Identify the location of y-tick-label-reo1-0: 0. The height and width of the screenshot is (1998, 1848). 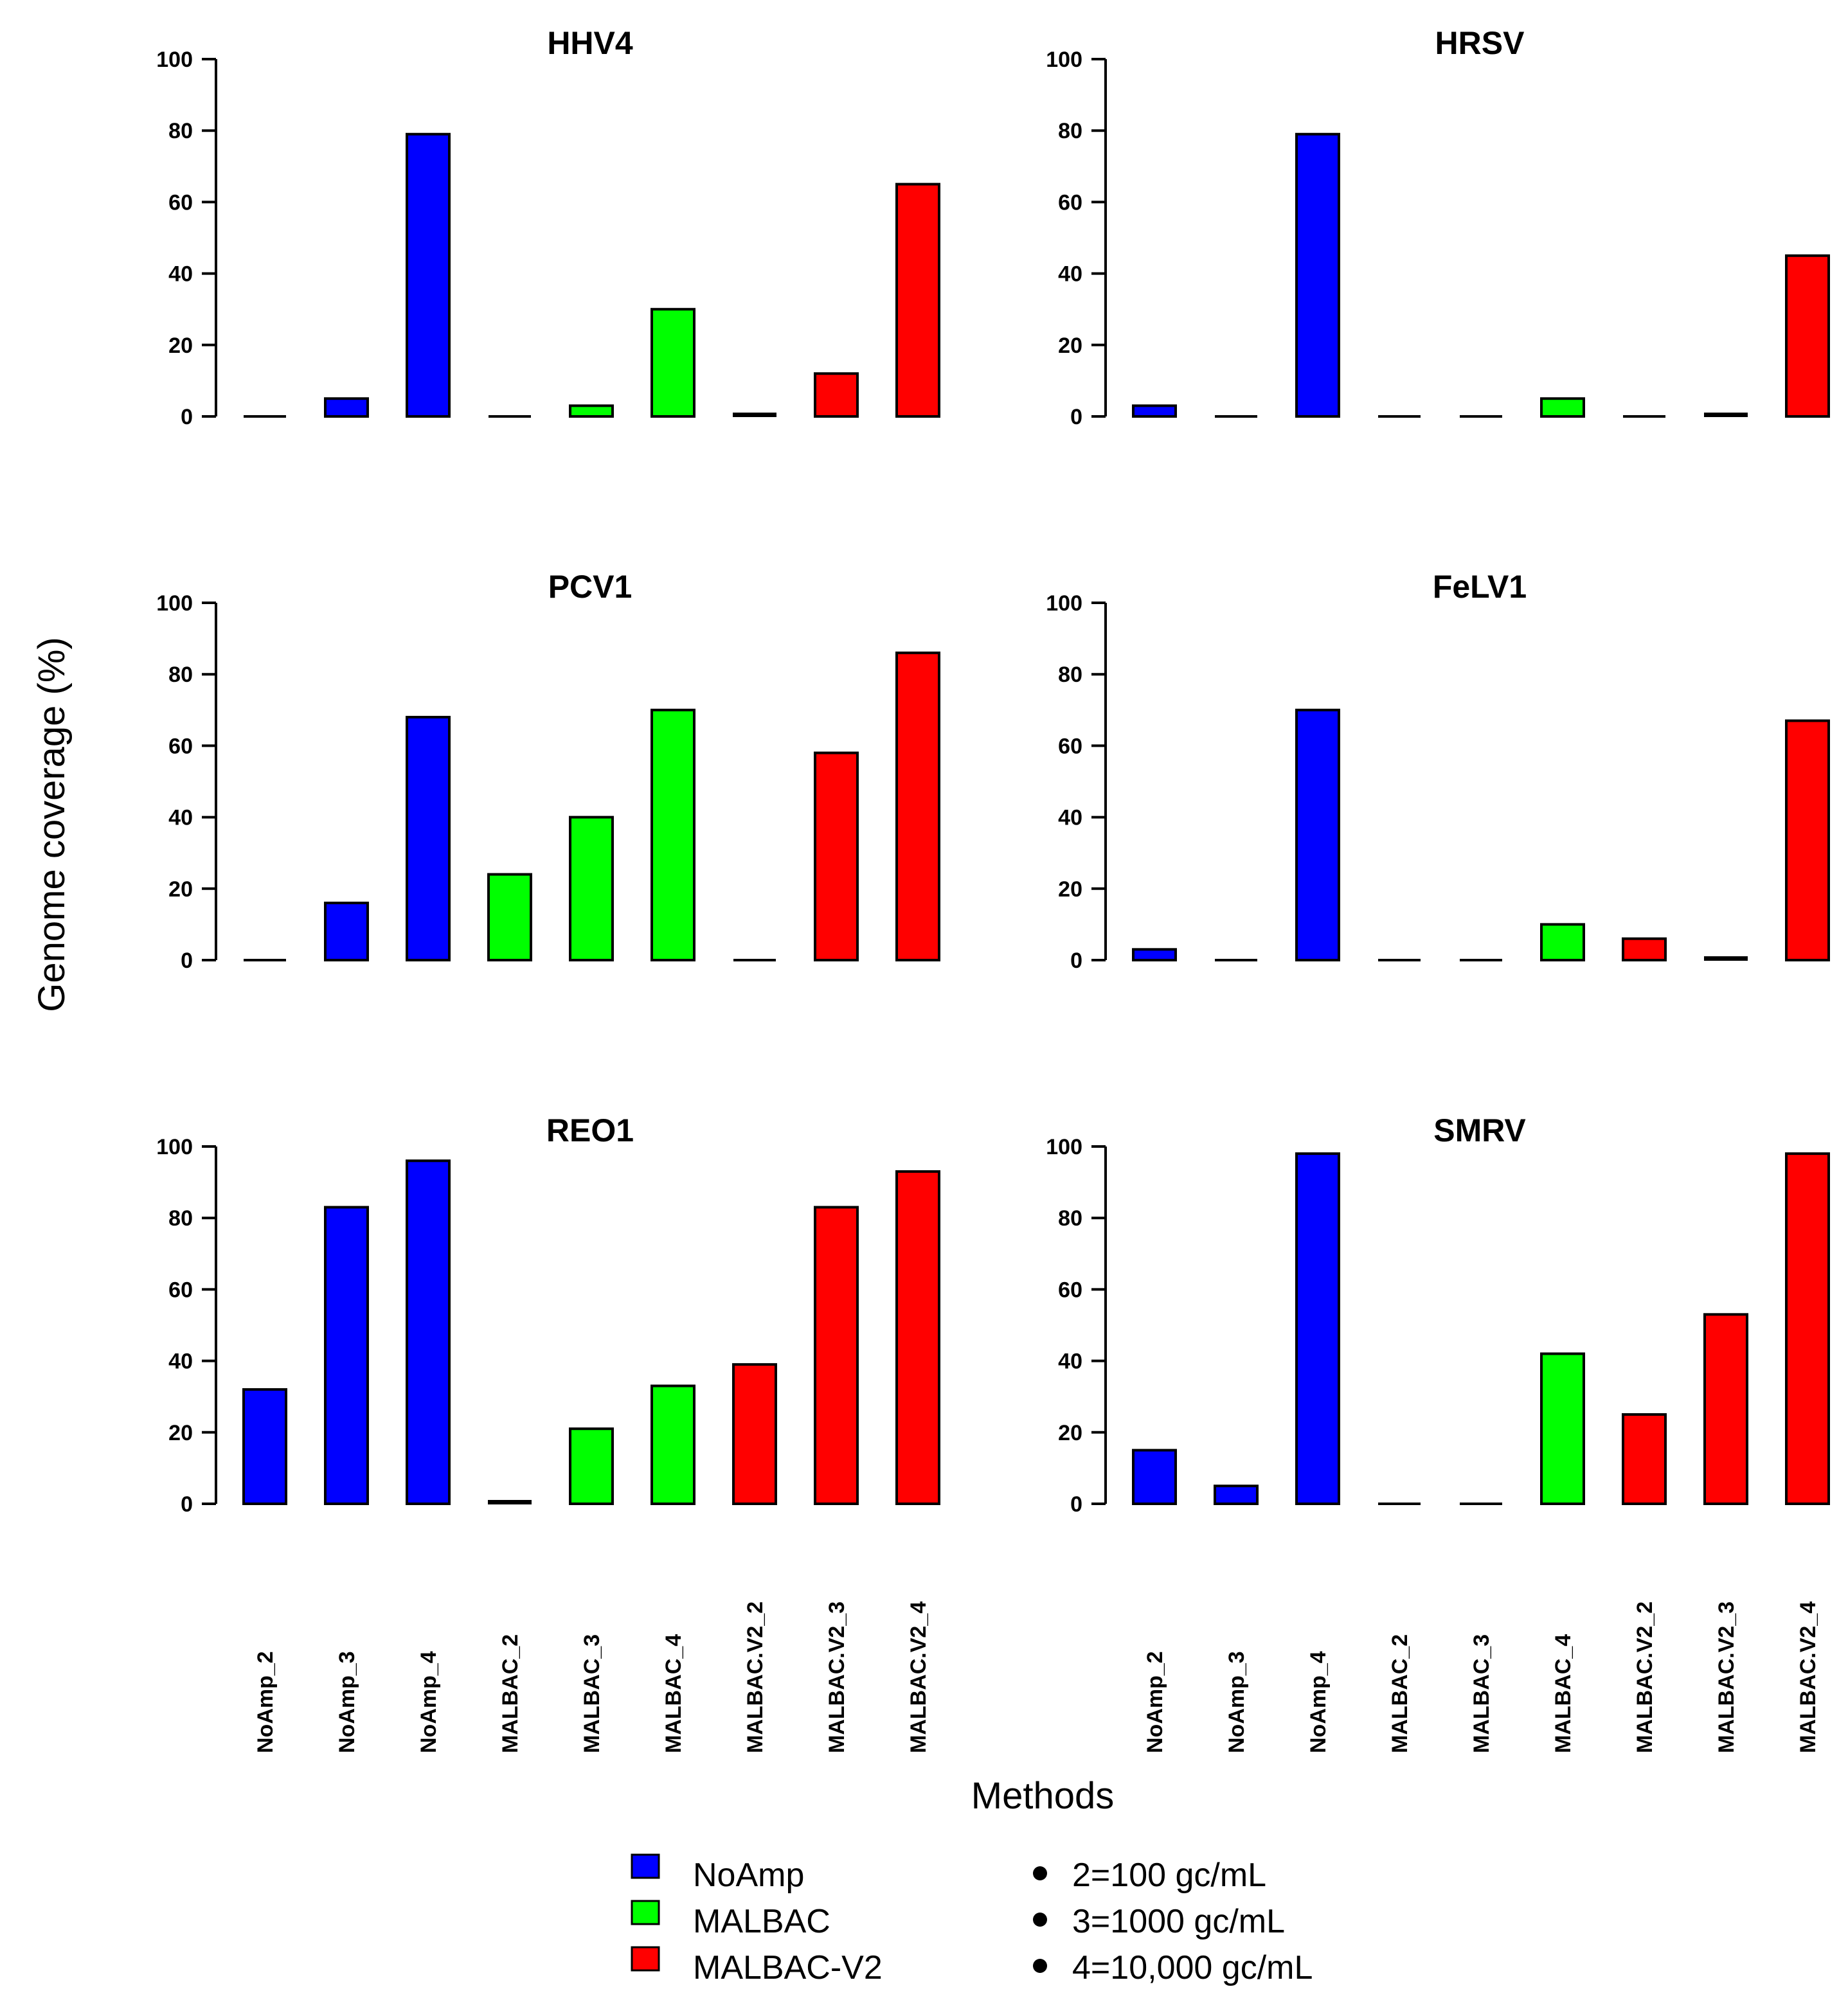
(187, 1505).